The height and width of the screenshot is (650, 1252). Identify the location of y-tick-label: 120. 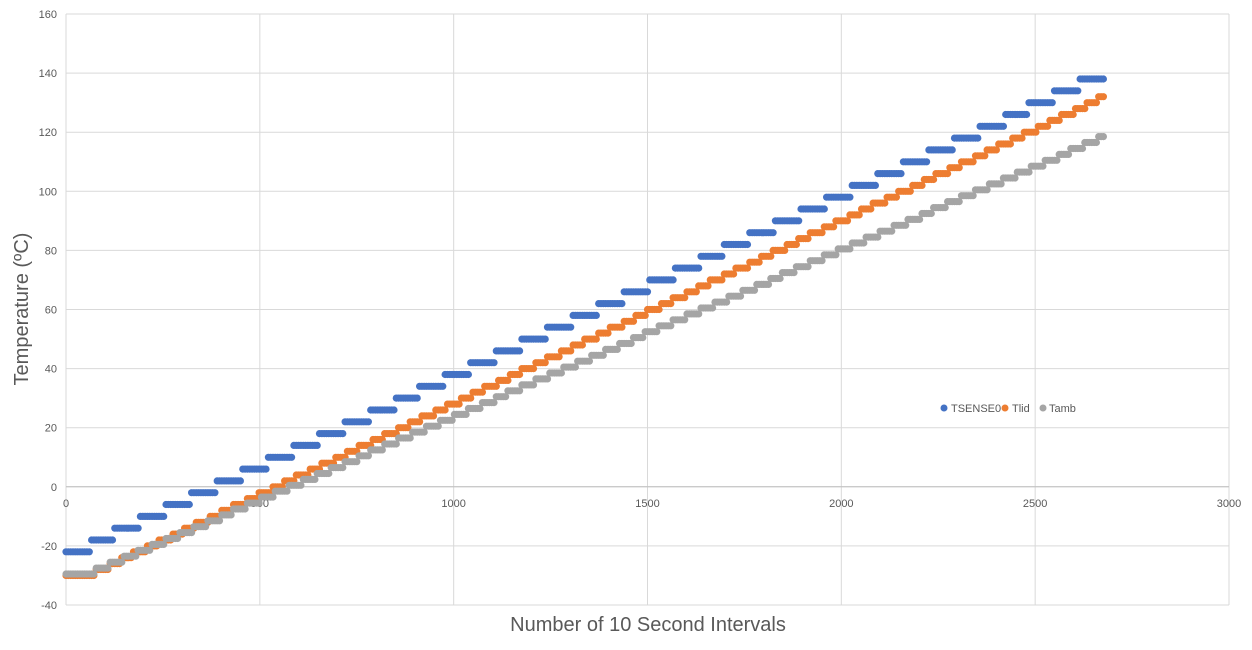
(48, 133).